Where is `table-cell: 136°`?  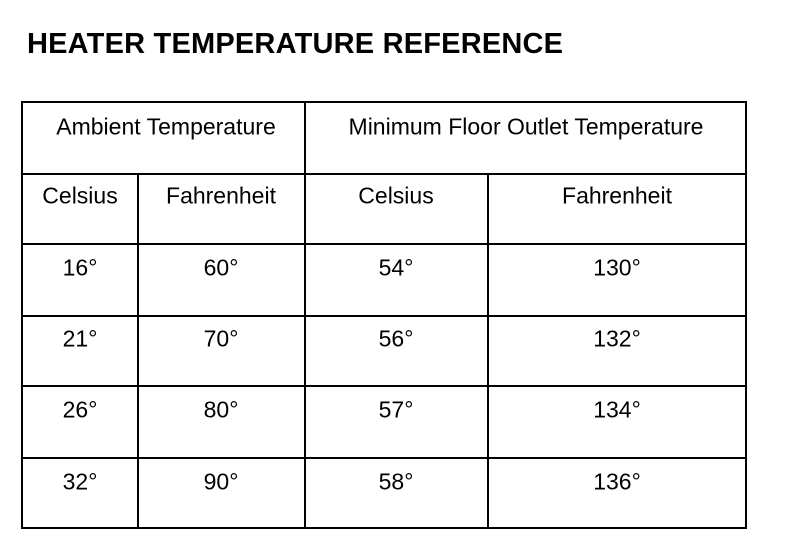
table-cell: 136° is located at coordinates (617, 481).